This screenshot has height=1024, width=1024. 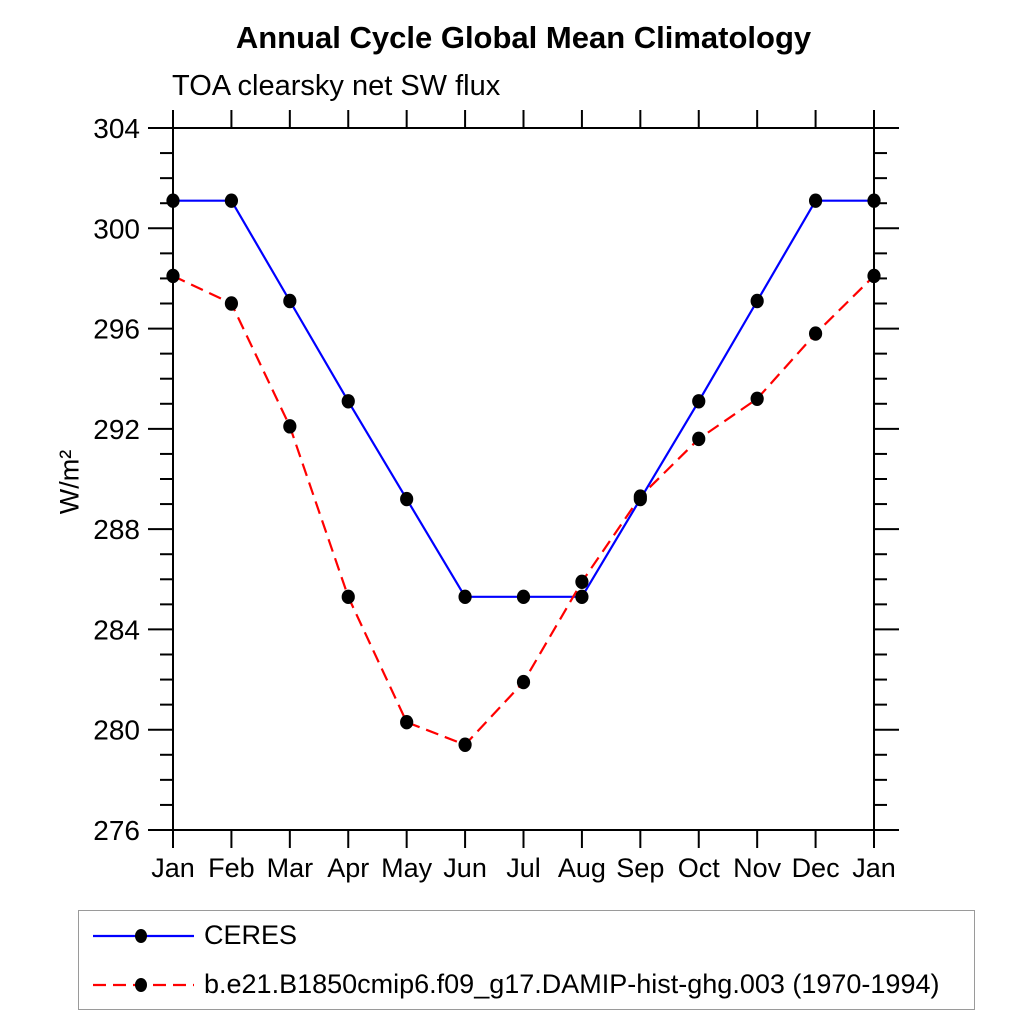 I want to click on x-tick-label: Nov, so click(x=757, y=868).